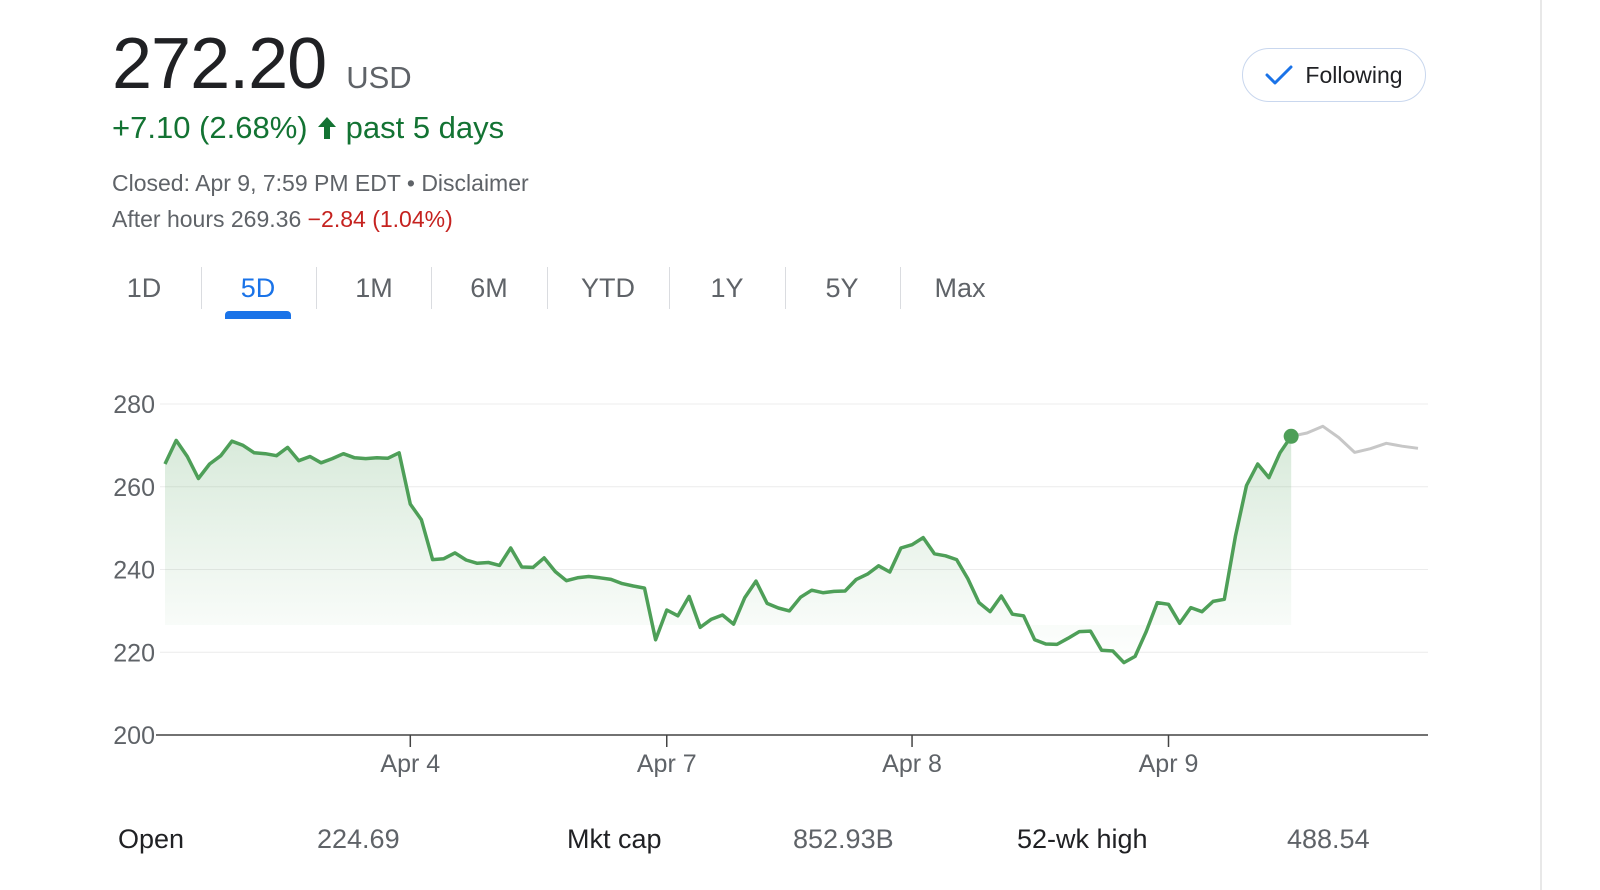  I want to click on tab-max: Max, so click(960, 287).